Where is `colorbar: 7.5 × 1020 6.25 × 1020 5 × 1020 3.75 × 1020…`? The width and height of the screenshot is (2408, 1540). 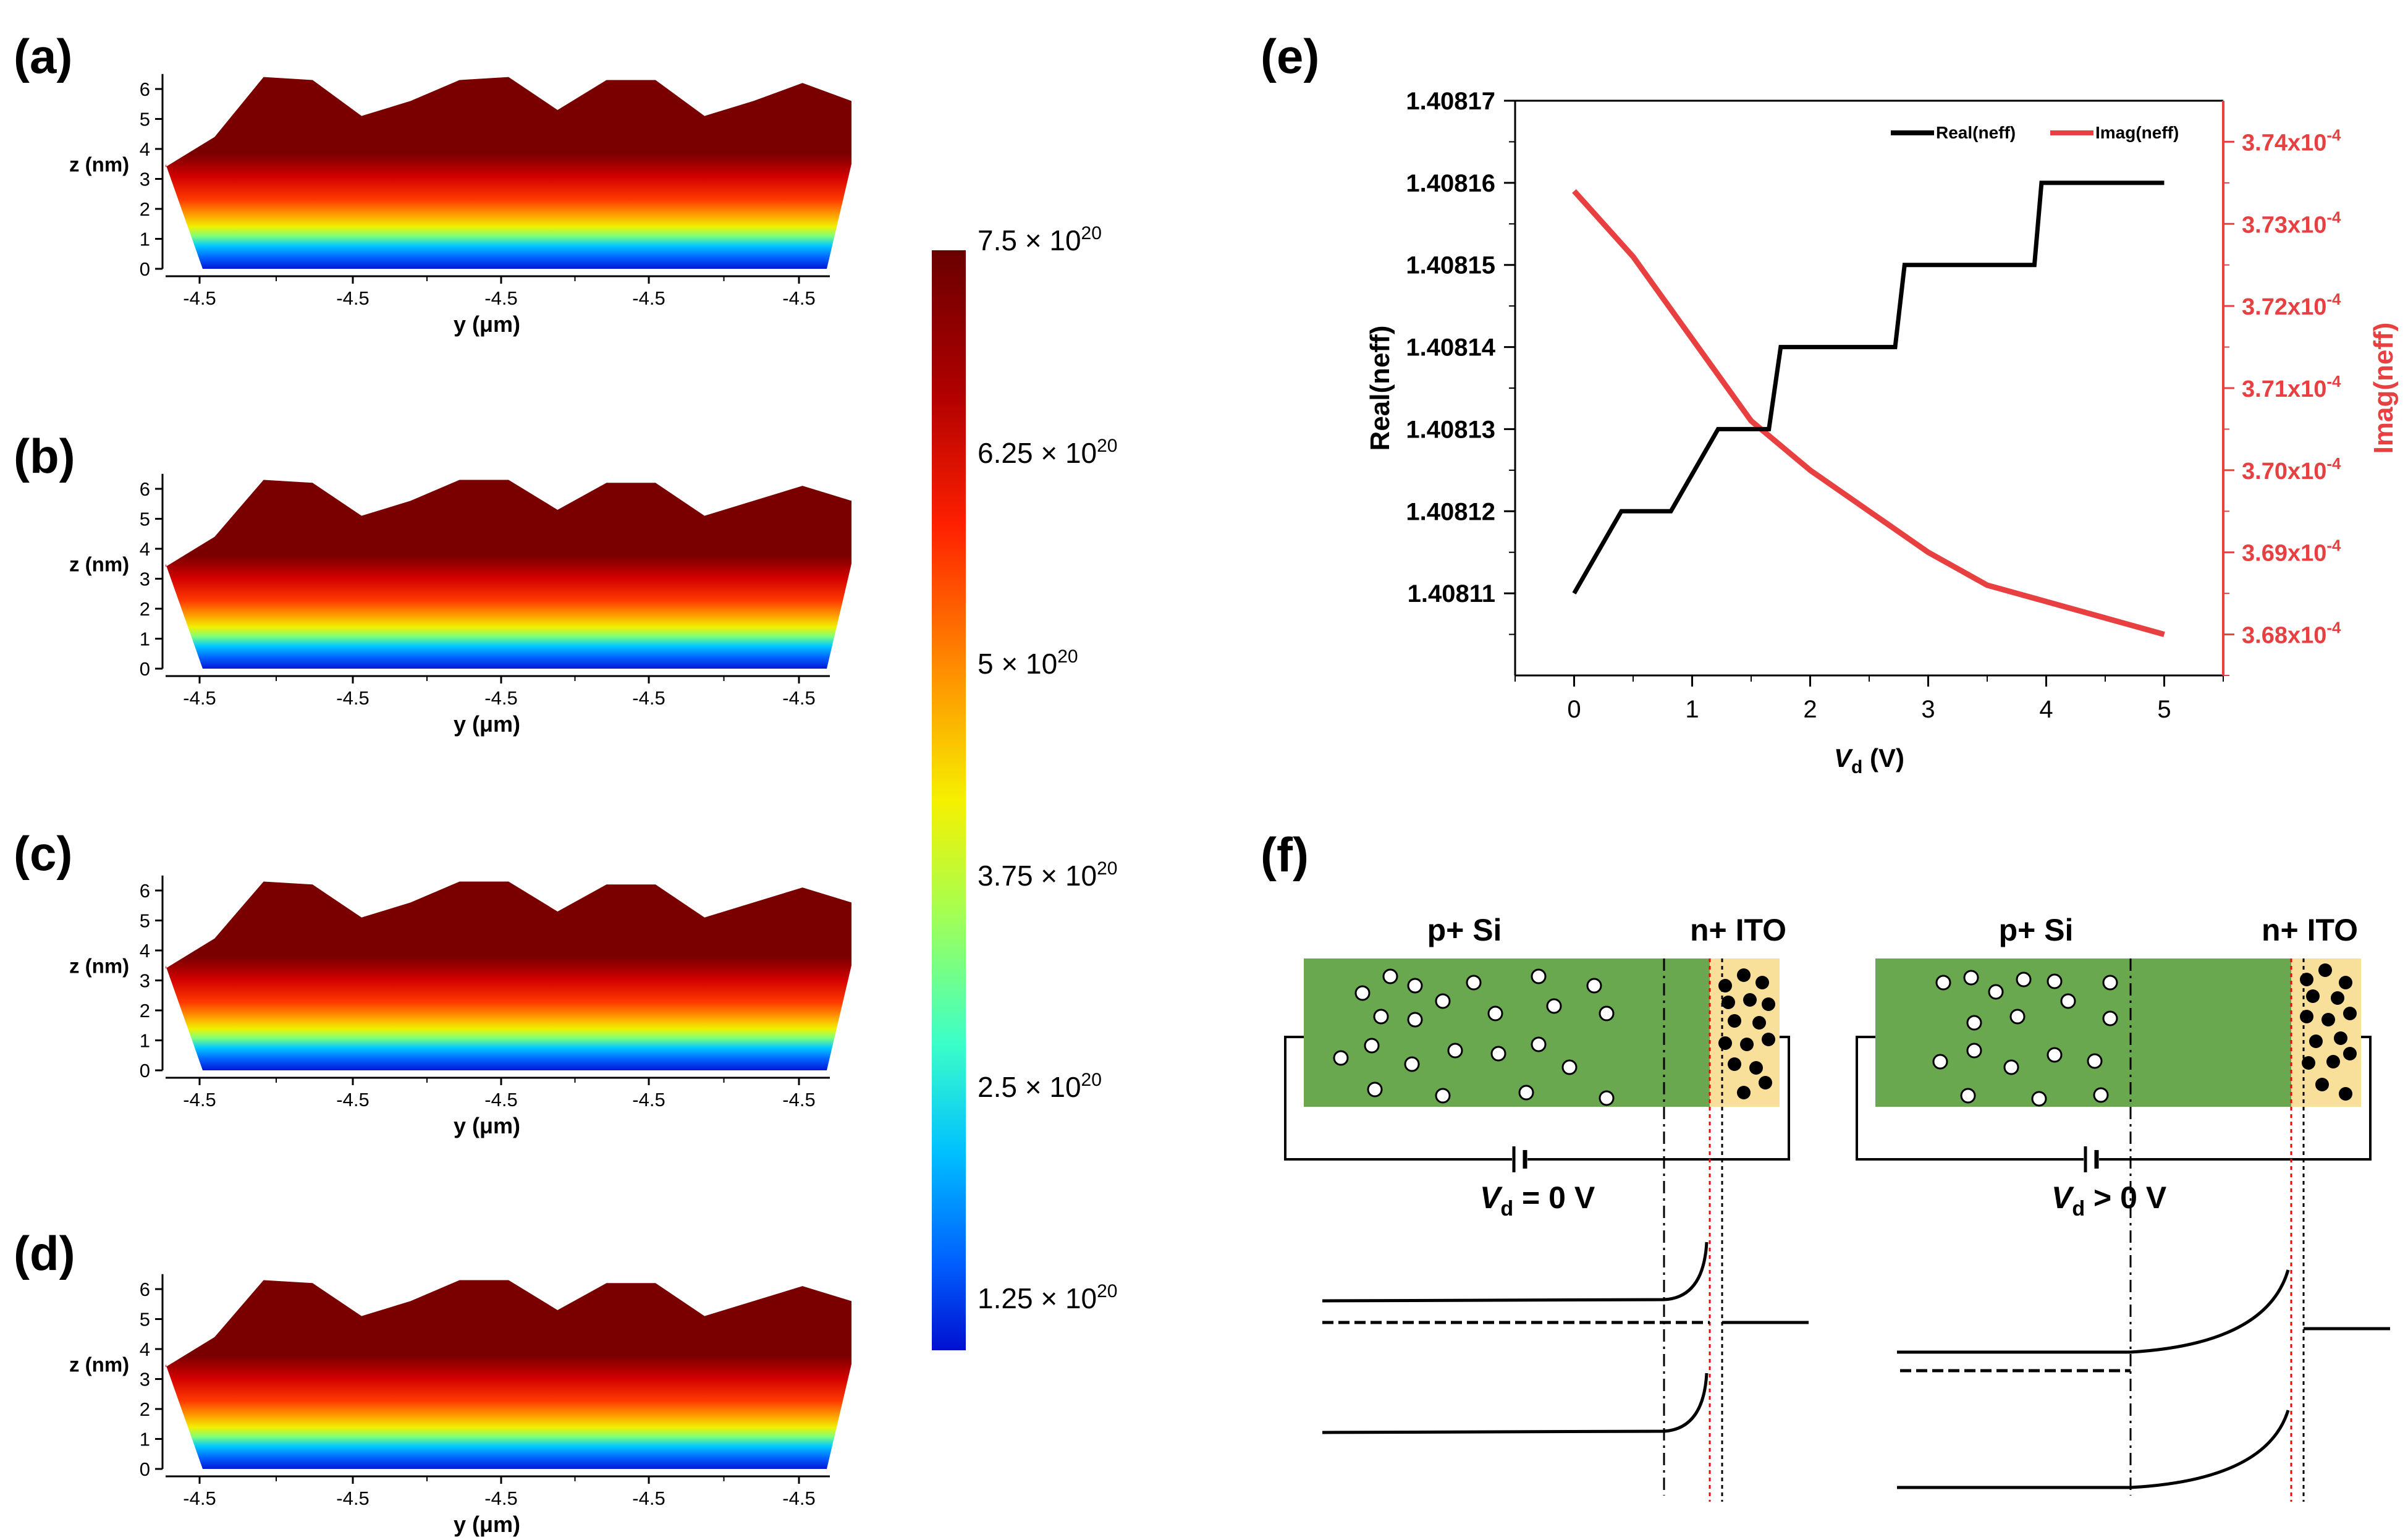 colorbar: 7.5 × 1020 6.25 × 1020 5 × 1020 3.75 × 1020… is located at coordinates (1025, 786).